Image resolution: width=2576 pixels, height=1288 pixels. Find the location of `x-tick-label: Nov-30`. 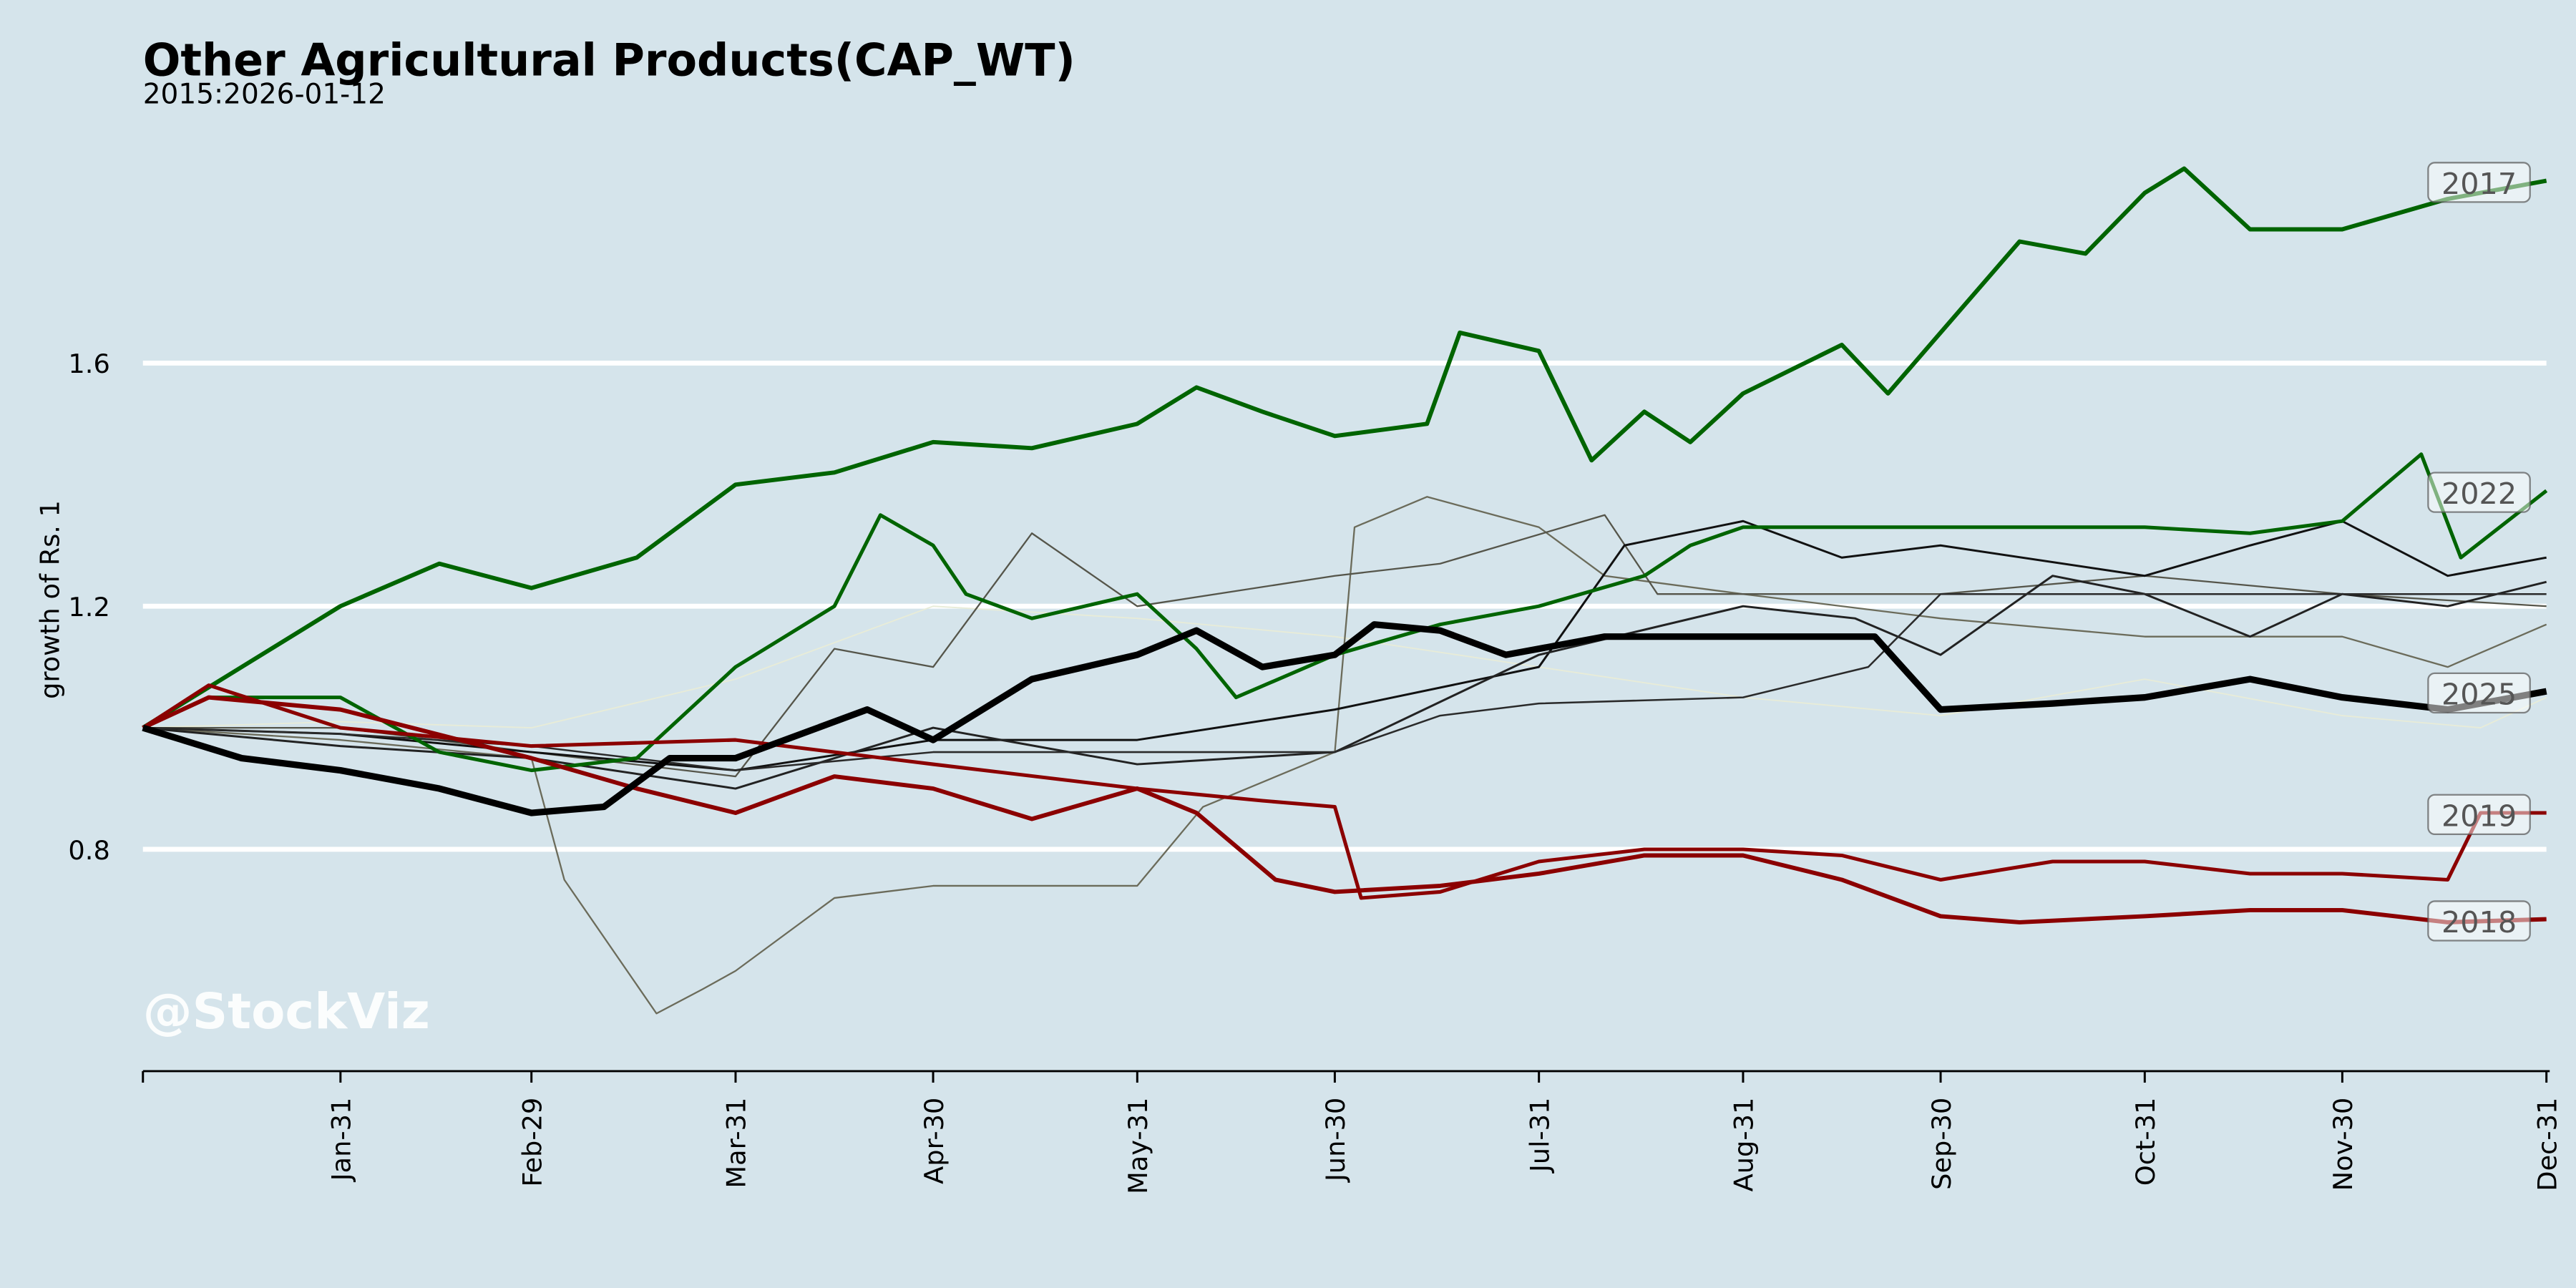

x-tick-label: Nov-30 is located at coordinates (2343, 1144).